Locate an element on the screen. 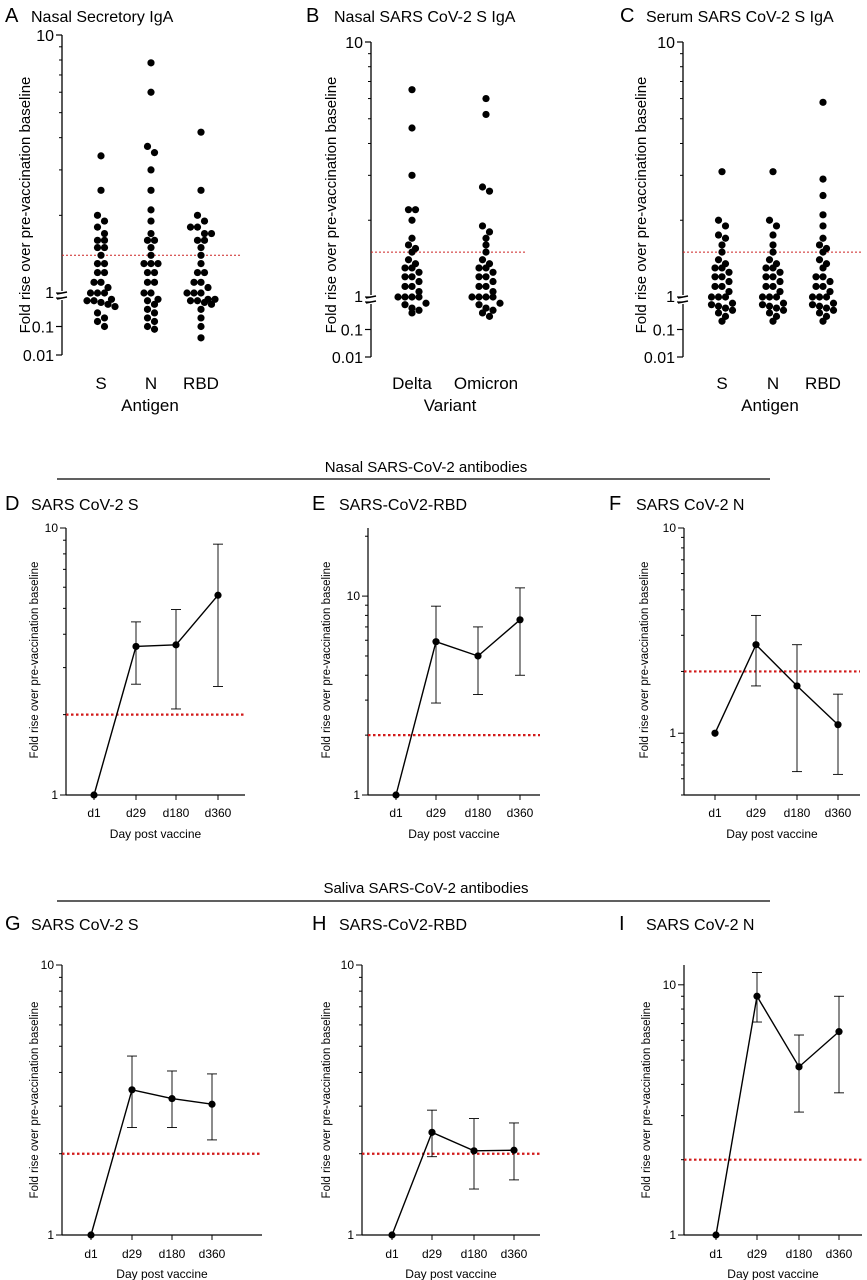  y-tick-label: 0.01 is located at coordinates (347, 358).